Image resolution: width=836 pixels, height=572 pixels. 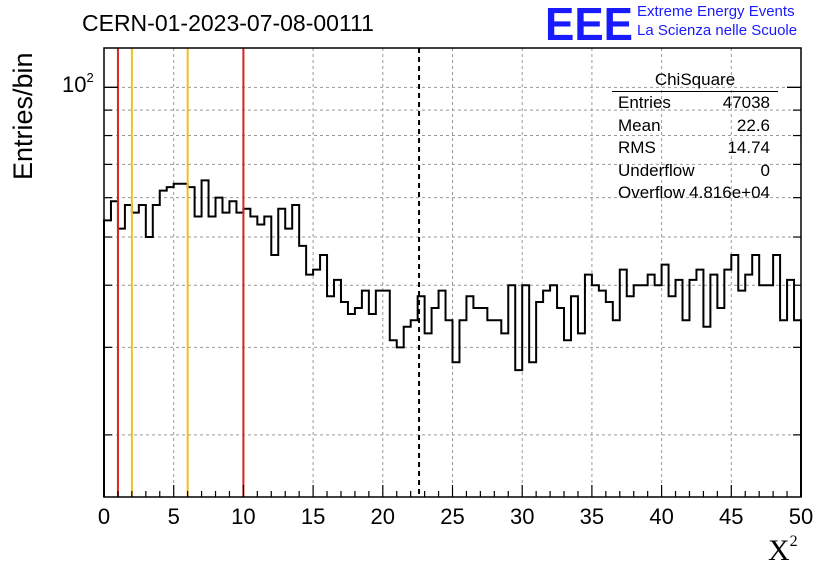 What do you see at coordinates (637, 147) in the screenshot?
I see `stats-label: RMS` at bounding box center [637, 147].